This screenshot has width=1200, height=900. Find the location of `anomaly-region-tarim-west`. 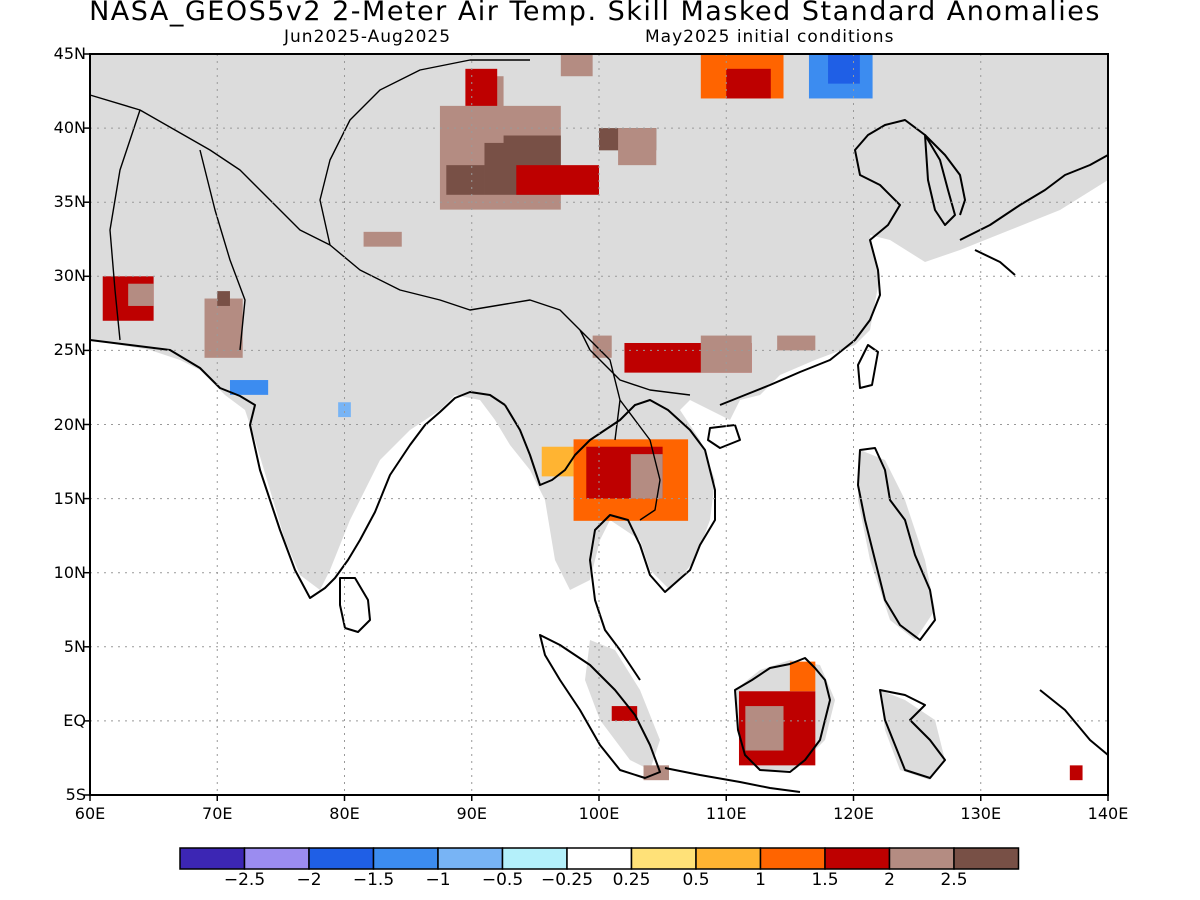

anomaly-region-tarim-west is located at coordinates (465, 180).